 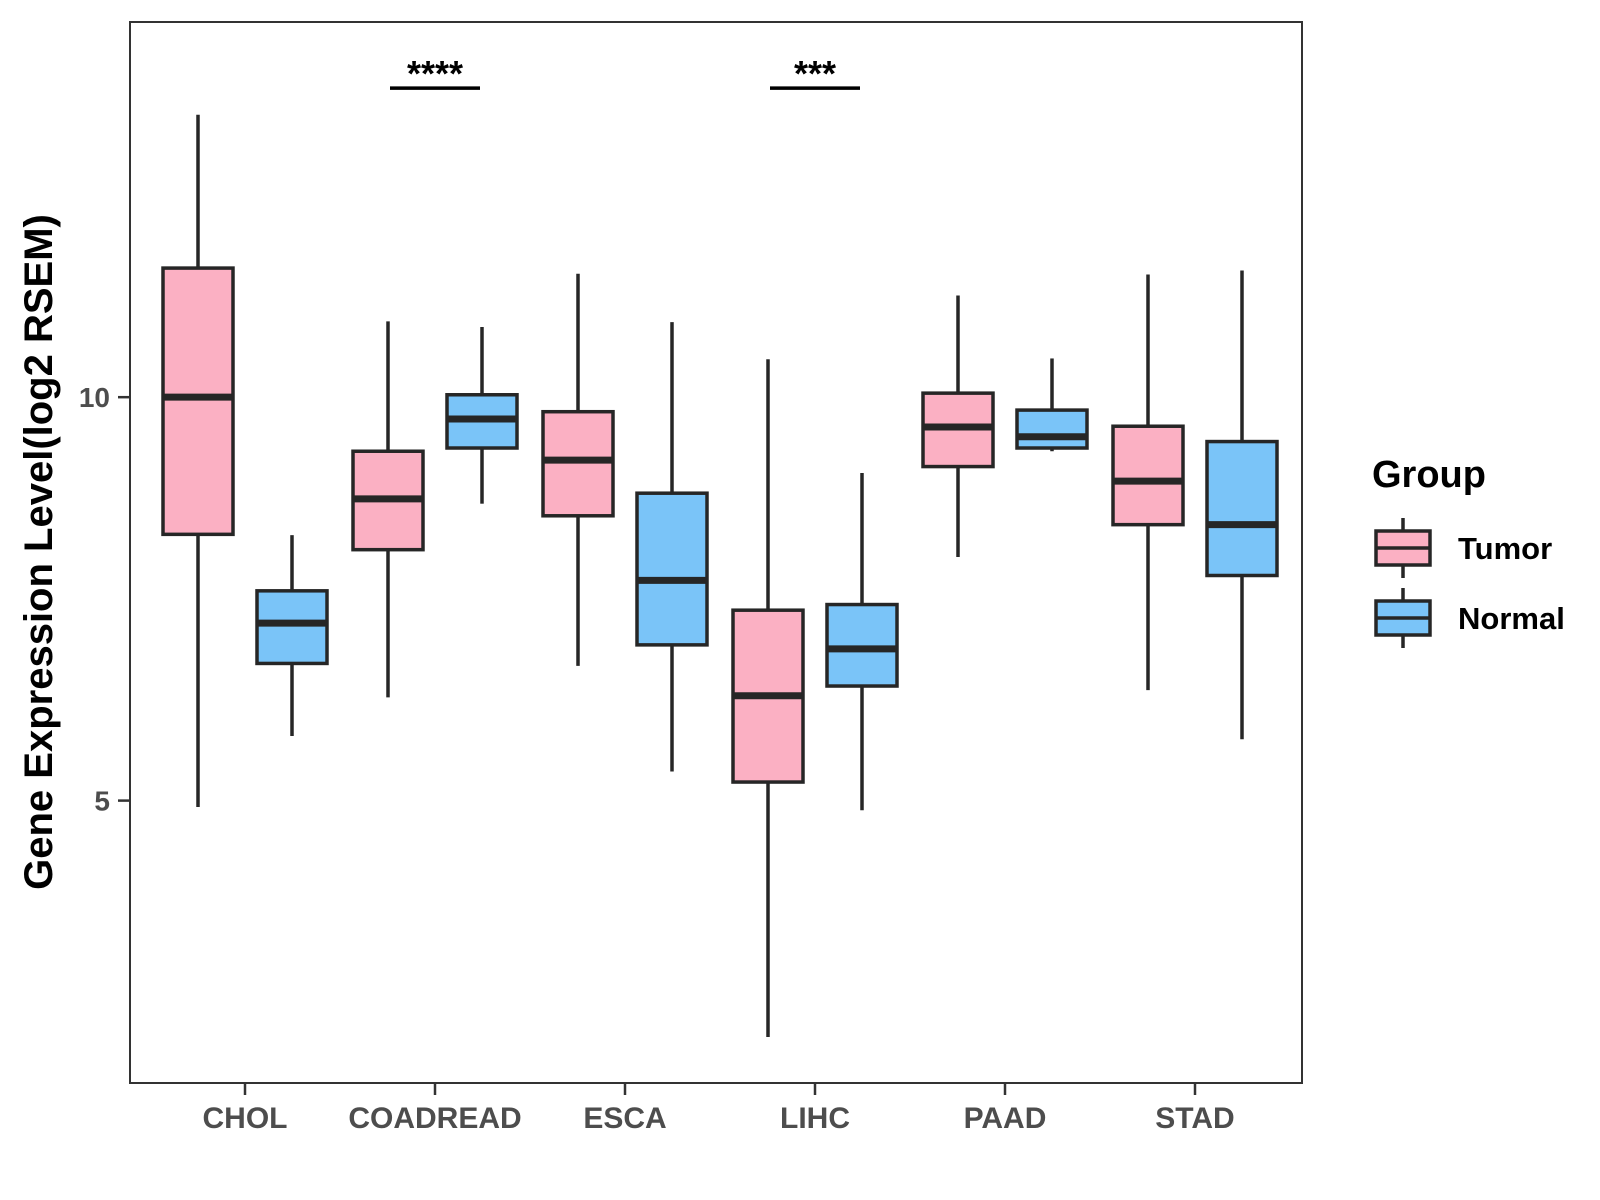 What do you see at coordinates (958, 426) in the screenshot?
I see `box-group-paad-tumor` at bounding box center [958, 426].